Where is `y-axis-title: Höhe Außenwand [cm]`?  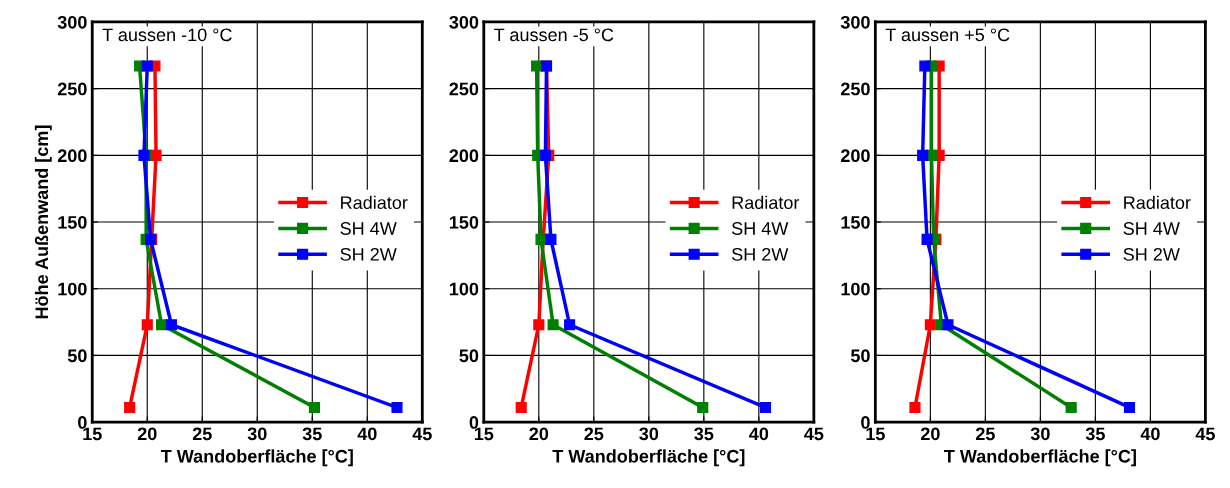
y-axis-title: Höhe Außenwand [cm] is located at coordinates (43, 222).